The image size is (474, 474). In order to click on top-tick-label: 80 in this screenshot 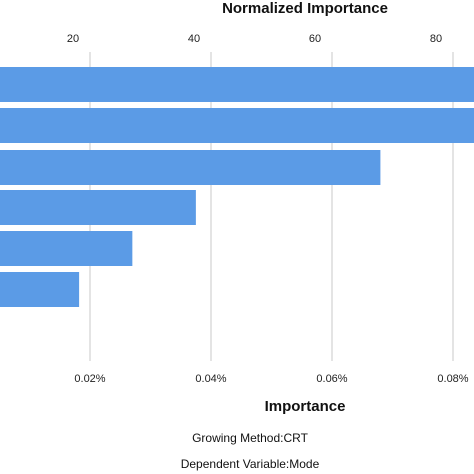, I will do `click(436, 39)`.